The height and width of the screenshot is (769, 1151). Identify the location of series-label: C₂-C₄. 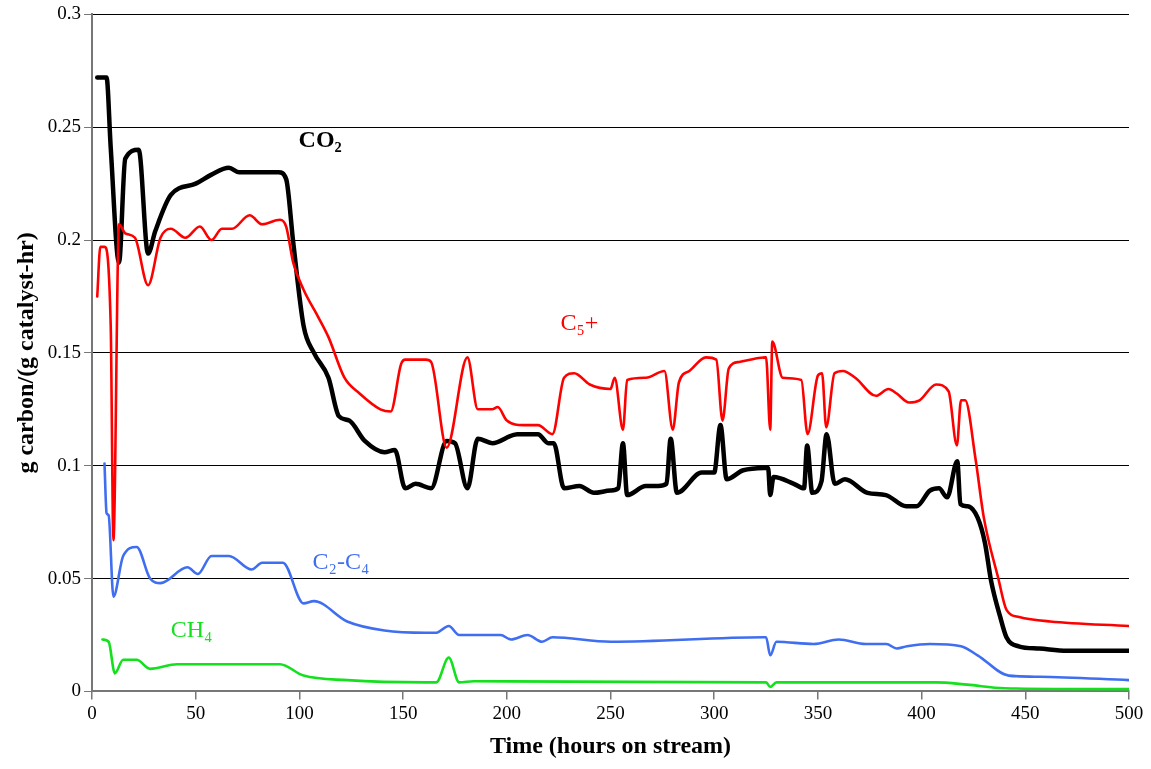
(341, 561).